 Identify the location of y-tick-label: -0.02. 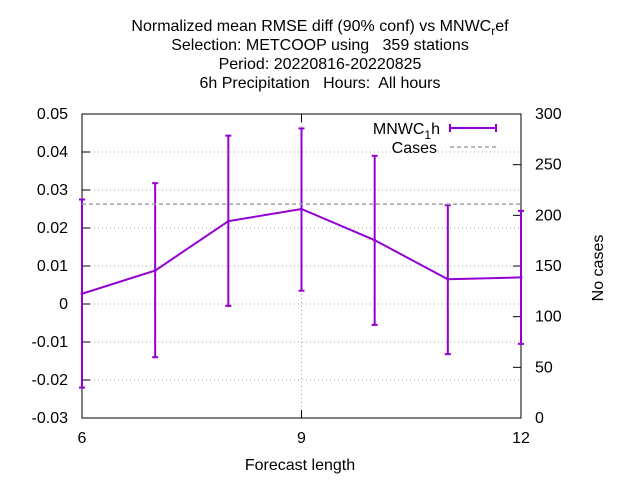
(50, 380).